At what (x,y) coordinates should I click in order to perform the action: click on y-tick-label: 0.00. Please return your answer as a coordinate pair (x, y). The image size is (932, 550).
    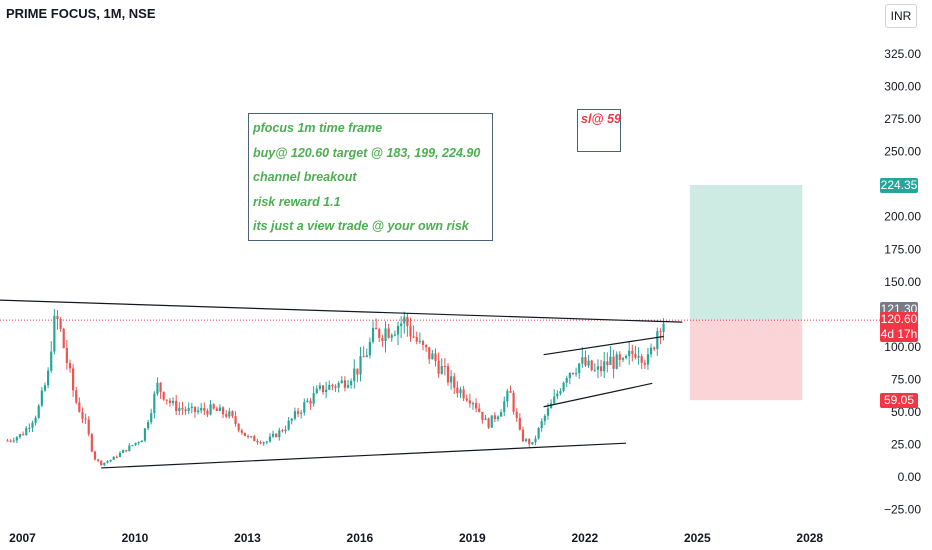
    Looking at the image, I should click on (910, 477).